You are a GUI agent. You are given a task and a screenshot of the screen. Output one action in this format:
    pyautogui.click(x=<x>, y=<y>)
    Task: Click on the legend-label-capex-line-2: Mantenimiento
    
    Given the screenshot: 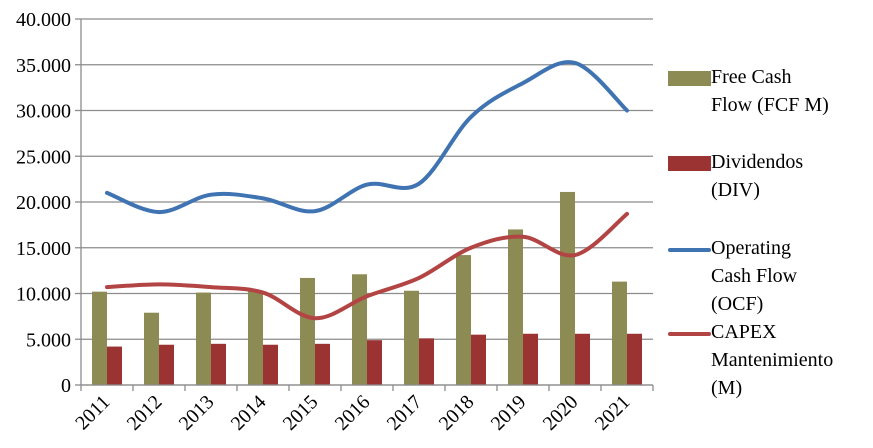 What is the action you would take?
    pyautogui.click(x=772, y=360)
    